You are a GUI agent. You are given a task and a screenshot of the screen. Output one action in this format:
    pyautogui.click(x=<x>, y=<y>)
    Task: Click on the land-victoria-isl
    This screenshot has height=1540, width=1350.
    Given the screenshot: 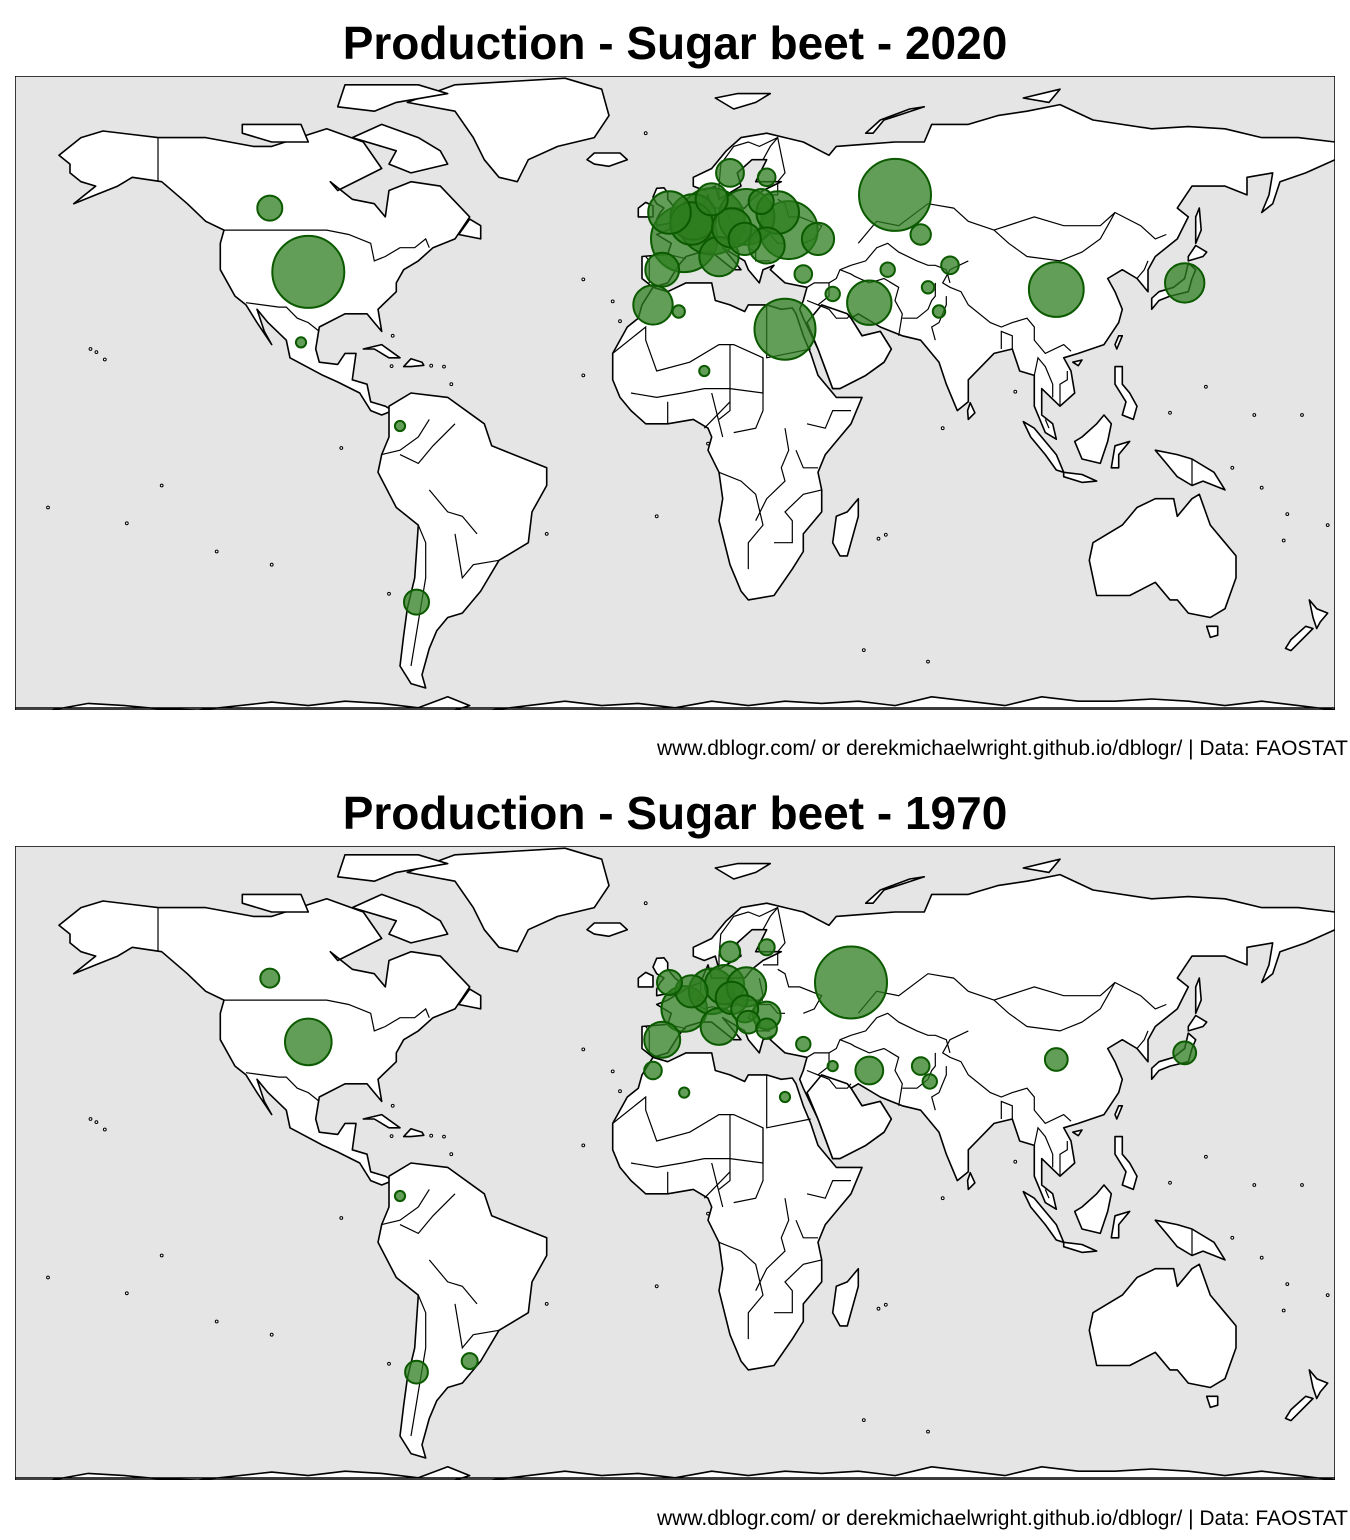 What is the action you would take?
    pyautogui.click(x=275, y=133)
    